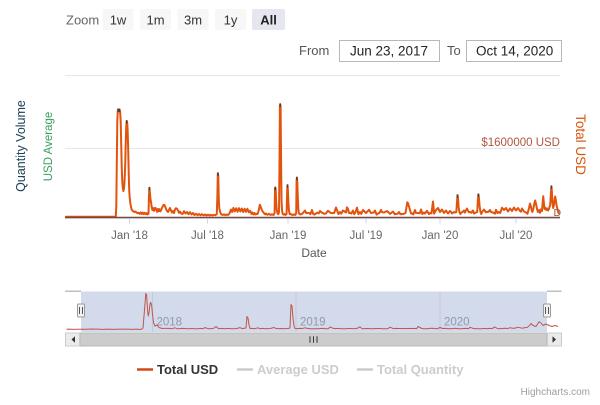 Image resolution: width=600 pixels, height=405 pixels. What do you see at coordinates (420, 369) in the screenshot?
I see `svg-text: Total Quantity` at bounding box center [420, 369].